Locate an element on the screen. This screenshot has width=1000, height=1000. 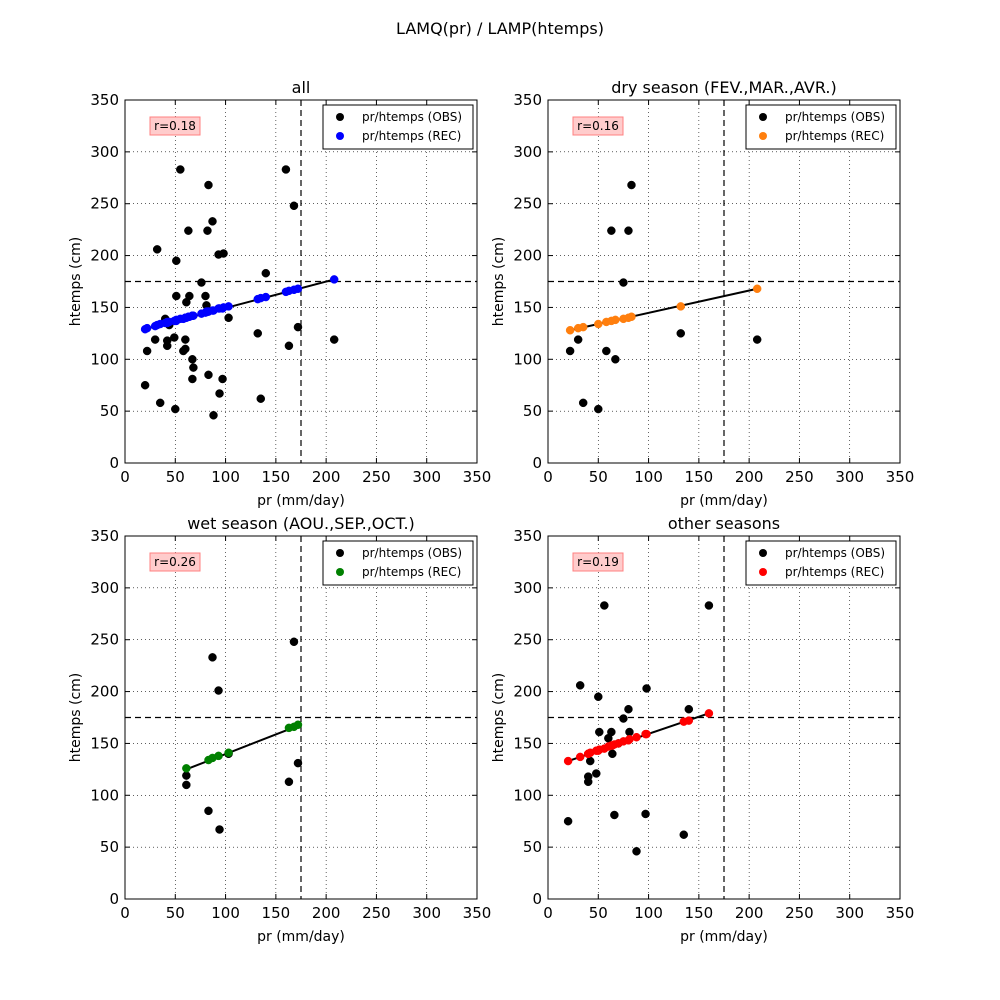
correlation-label: r=0.18 is located at coordinates (175, 126).